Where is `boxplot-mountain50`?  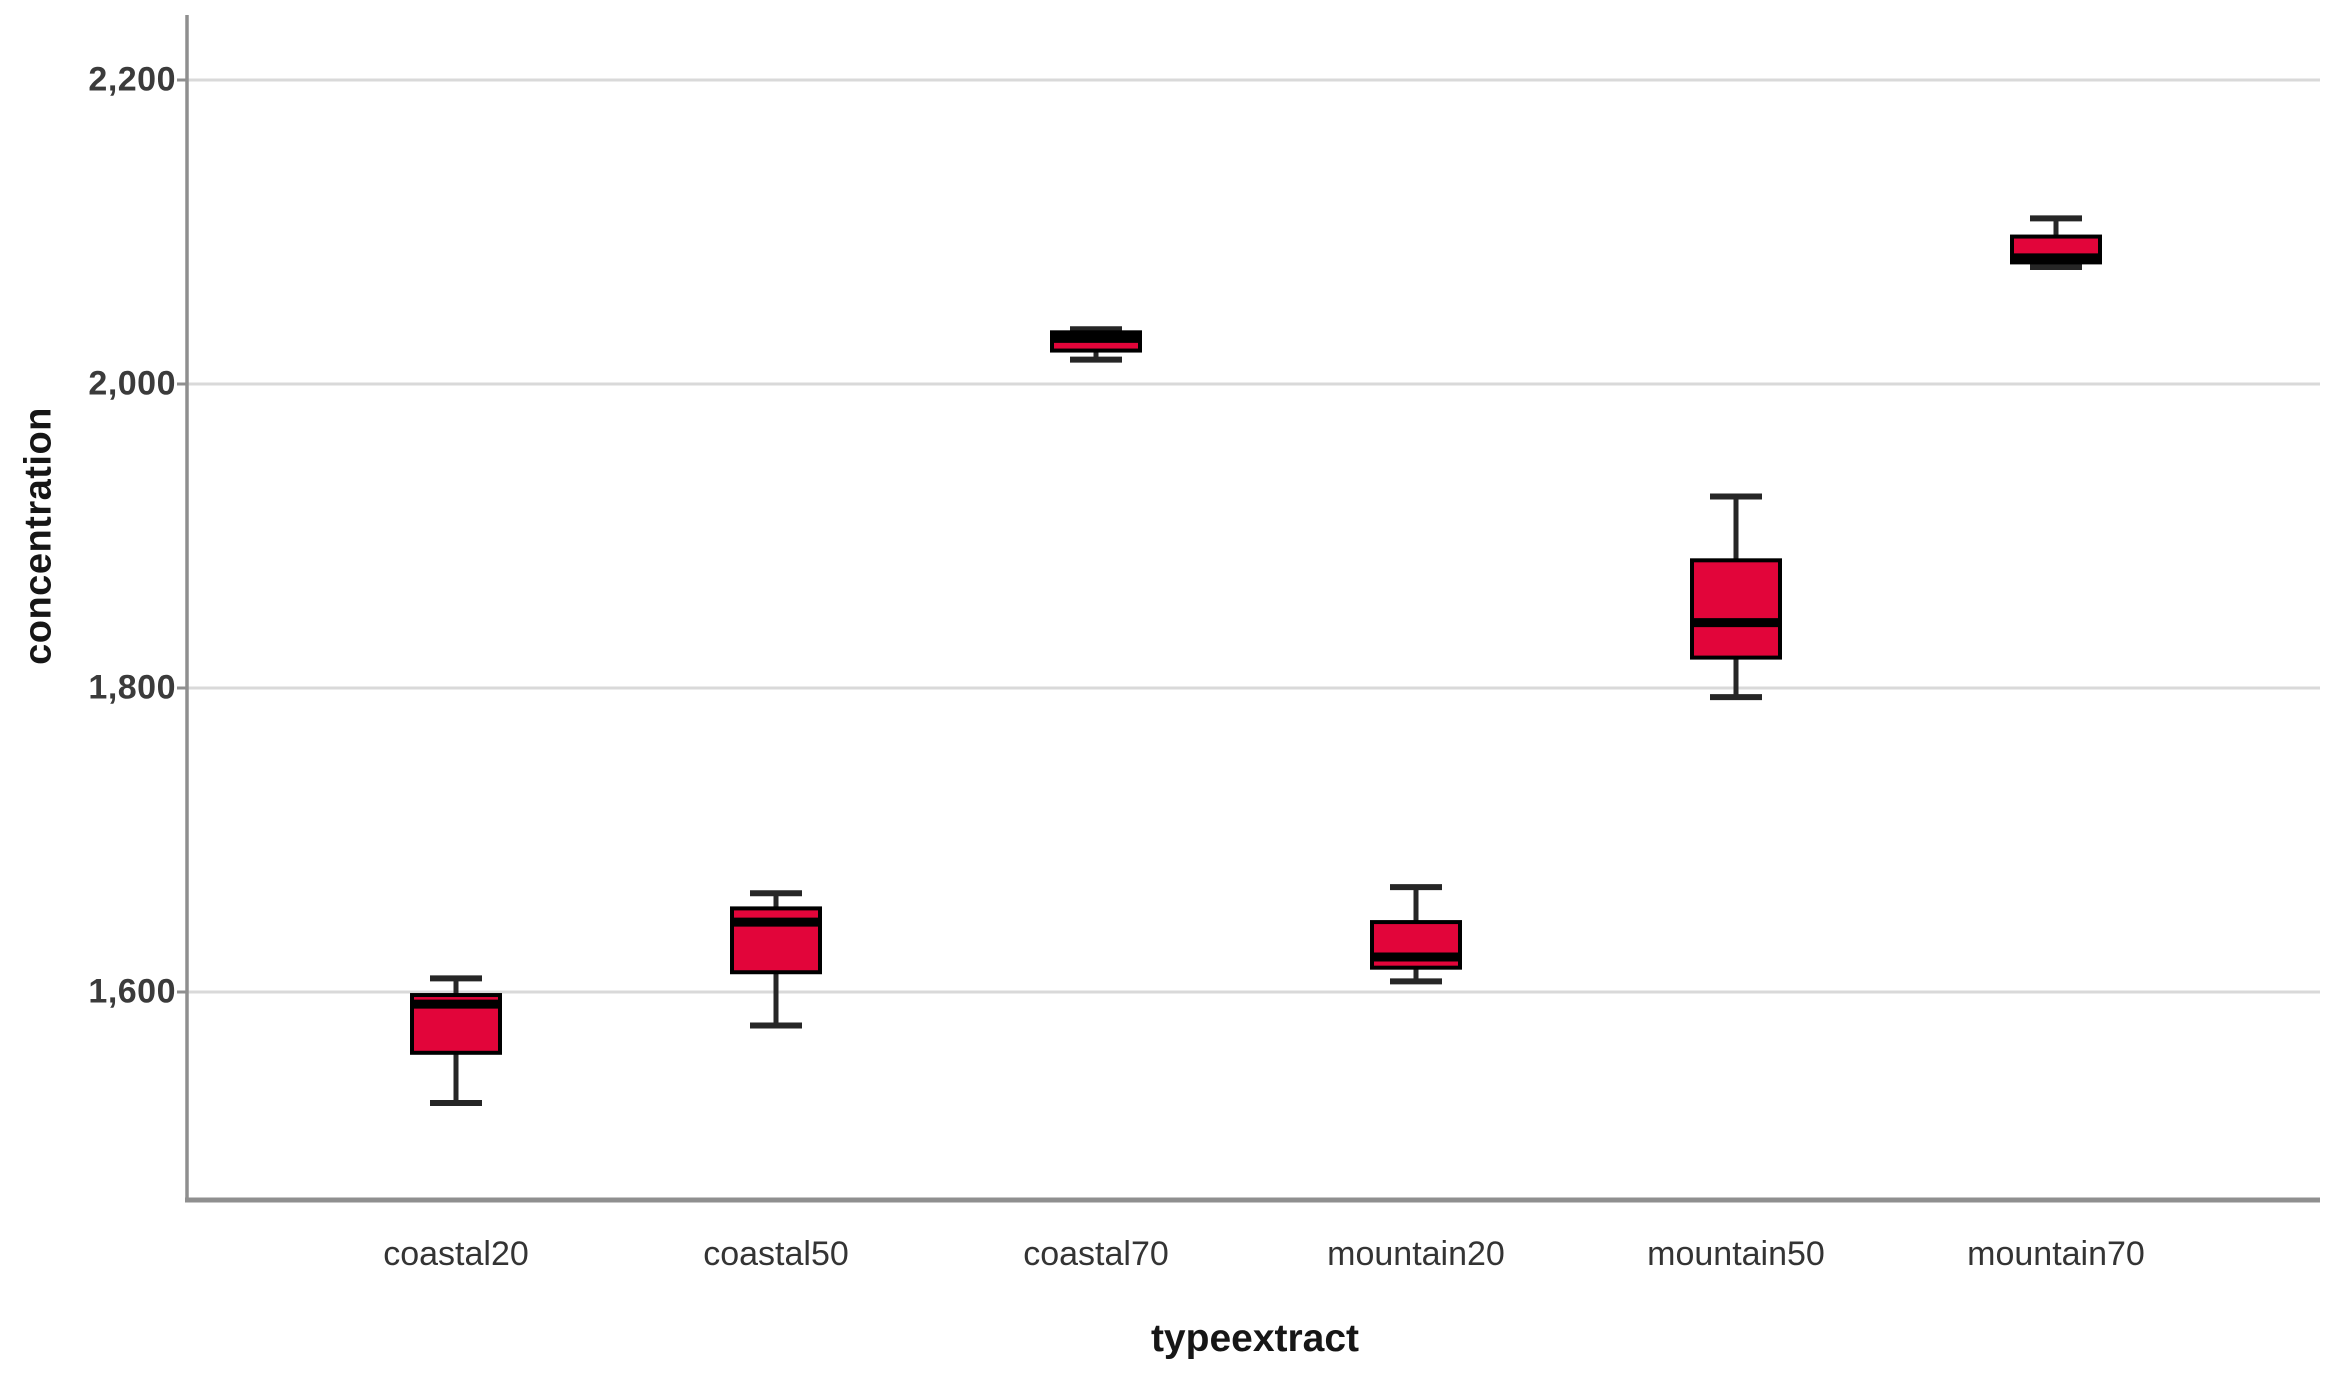 boxplot-mountain50 is located at coordinates (1736, 597).